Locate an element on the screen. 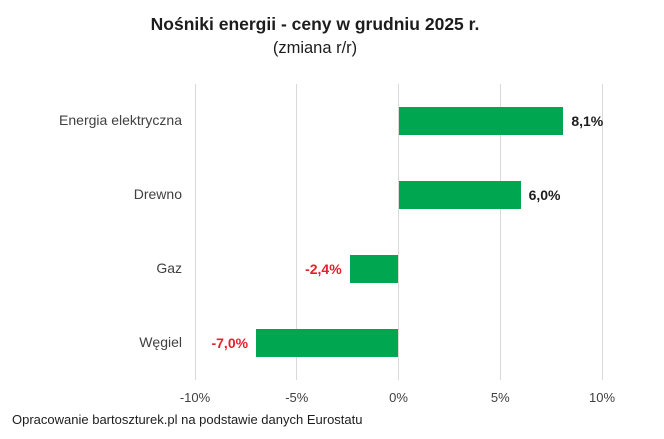 The height and width of the screenshot is (439, 664). category-label: Drewno is located at coordinates (157, 194).